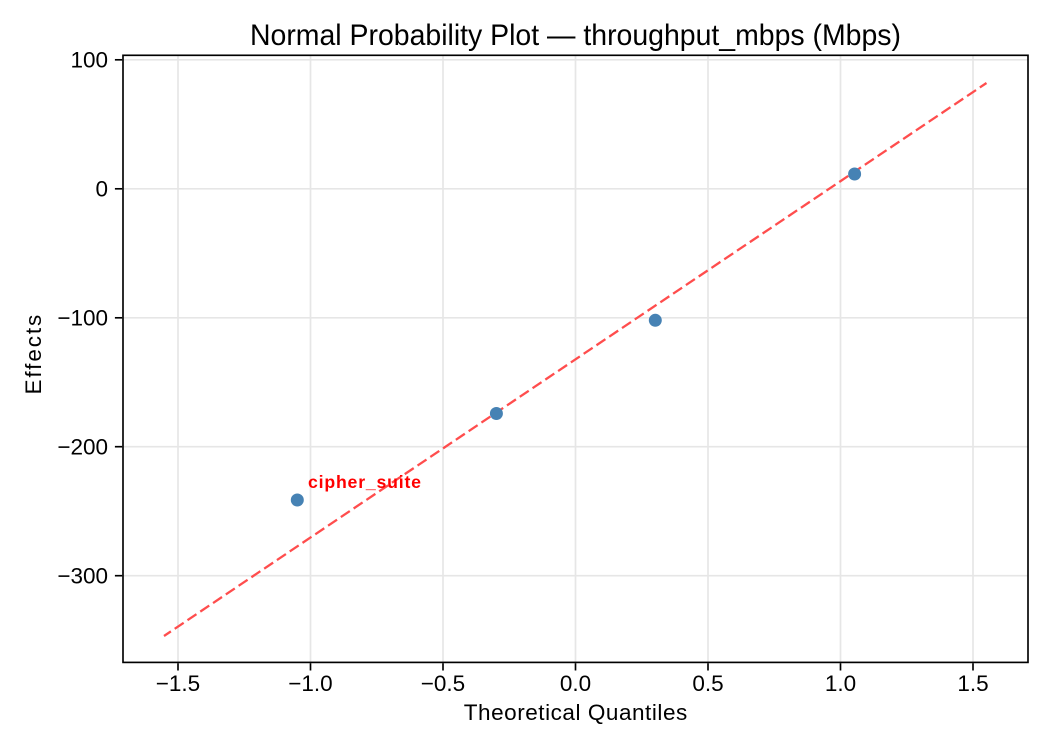 The image size is (1050, 755). What do you see at coordinates (972, 683) in the screenshot?
I see `svg-text: 1.5` at bounding box center [972, 683].